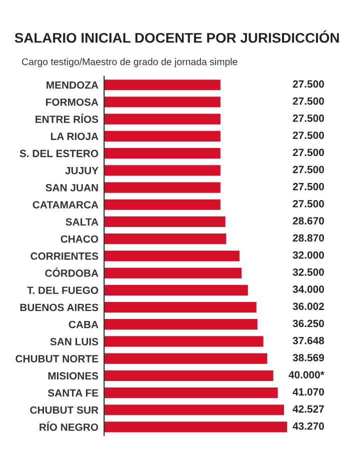 This screenshot has height=449, width=359. I want to click on chart-title: SALARIO INICIAL DOCENTE POR JURISDICCIÓN, so click(176, 36).